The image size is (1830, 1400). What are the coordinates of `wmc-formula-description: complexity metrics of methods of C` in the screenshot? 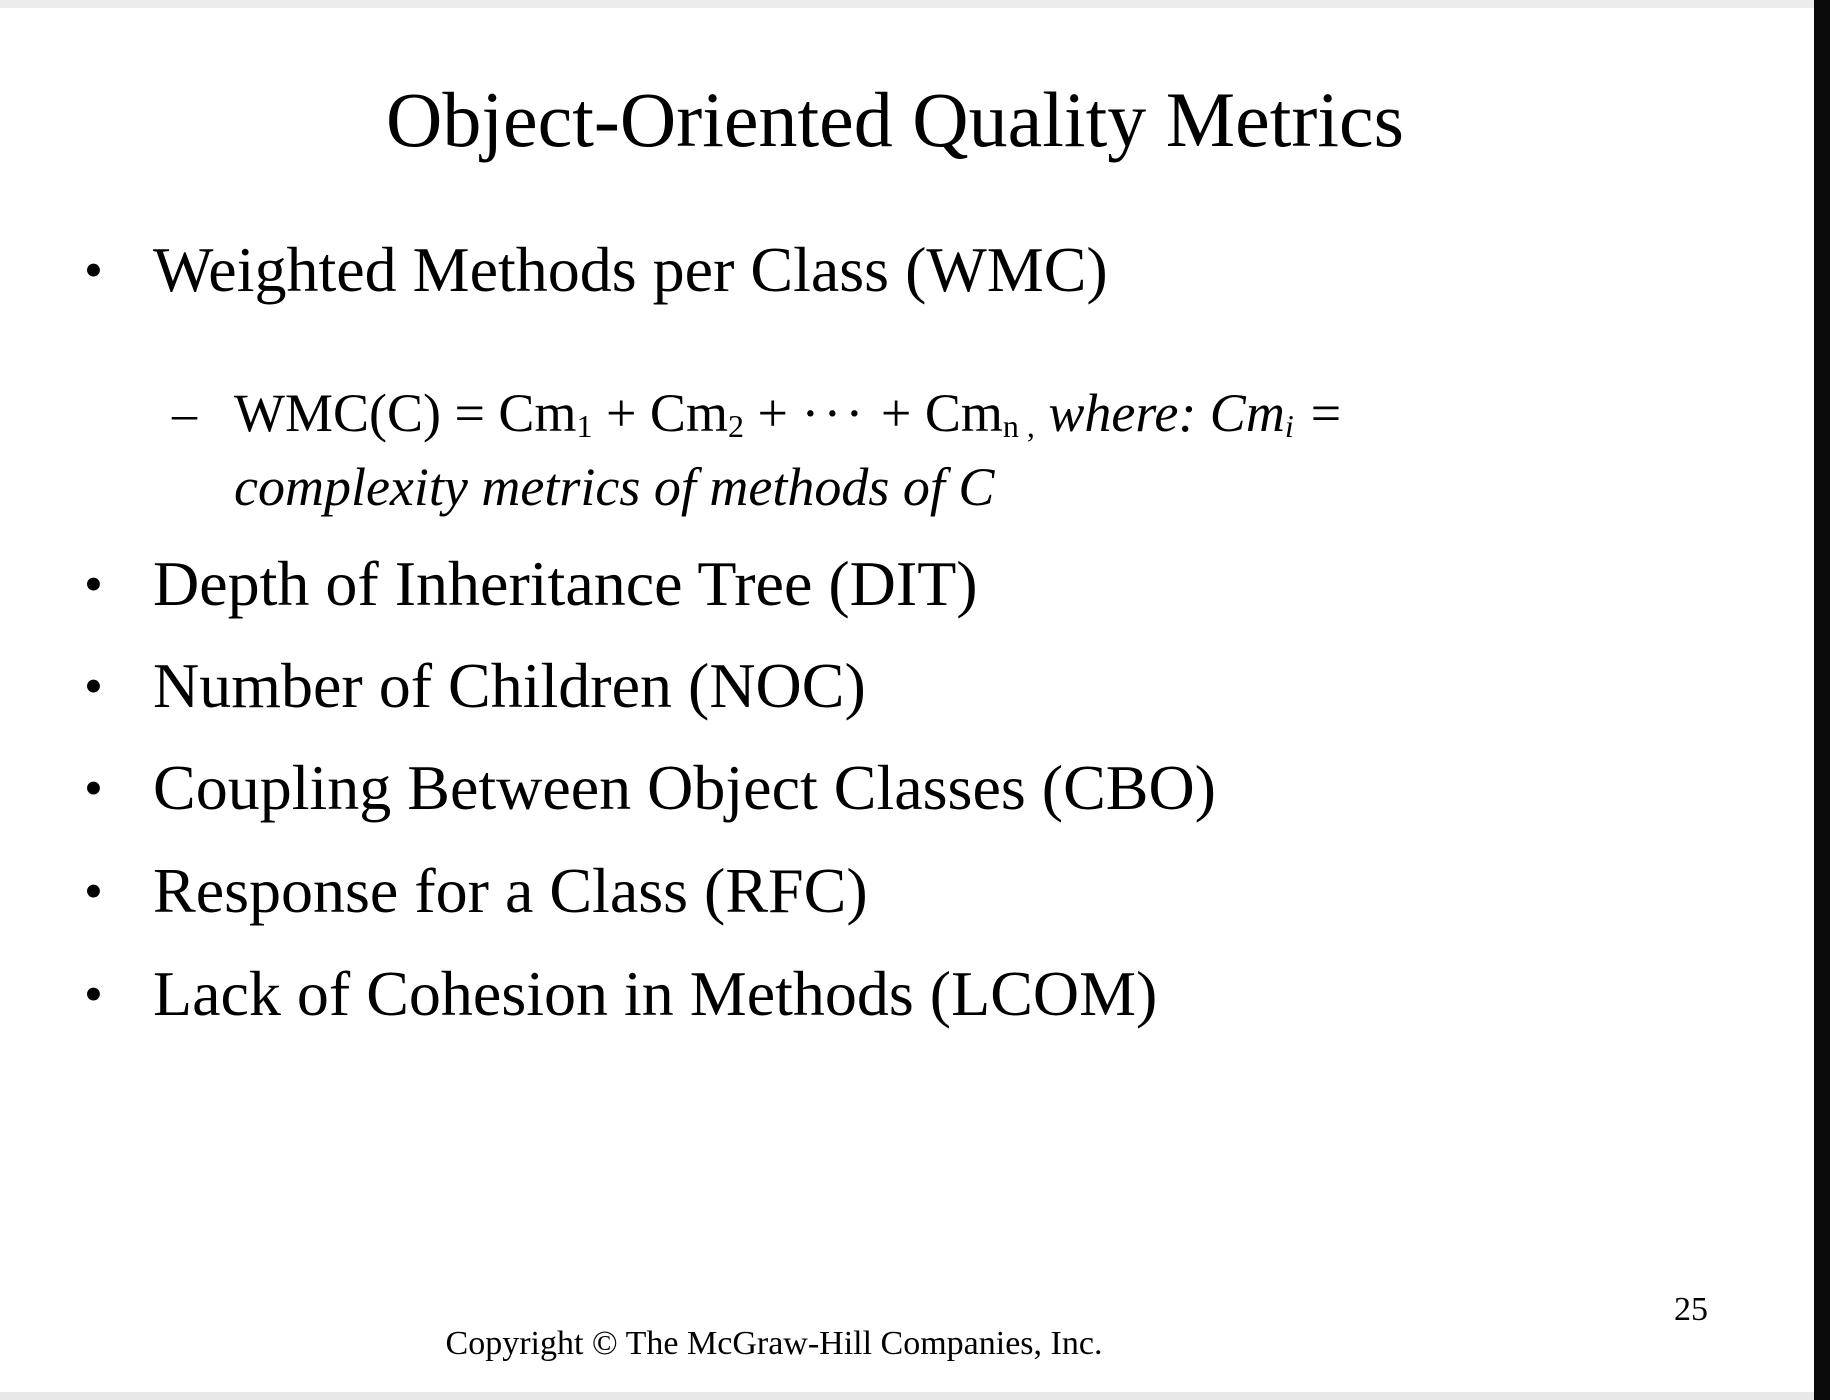 It's located at (614, 487).